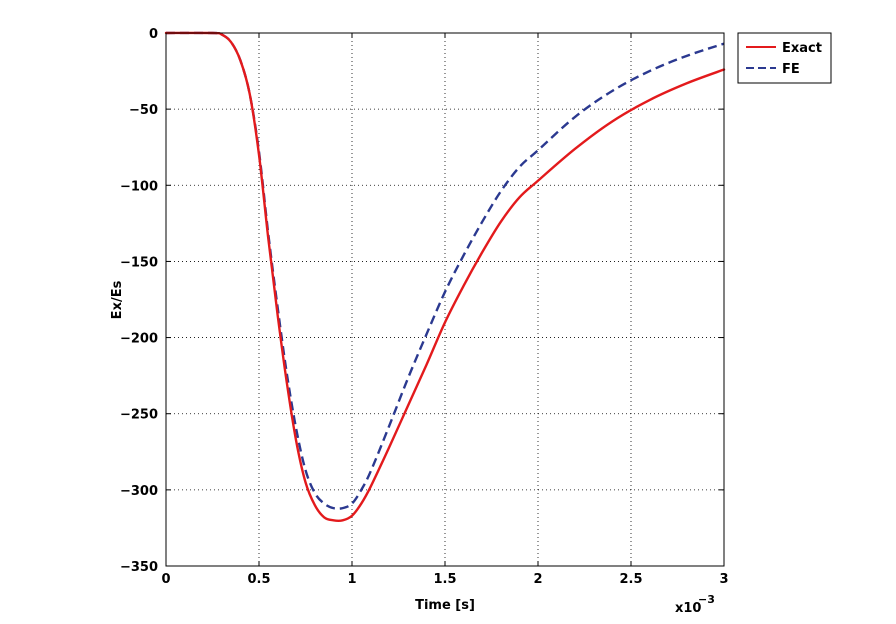 This screenshot has height=624, width=896. What do you see at coordinates (445, 605) in the screenshot?
I see `x-axis-label: Time [s]` at bounding box center [445, 605].